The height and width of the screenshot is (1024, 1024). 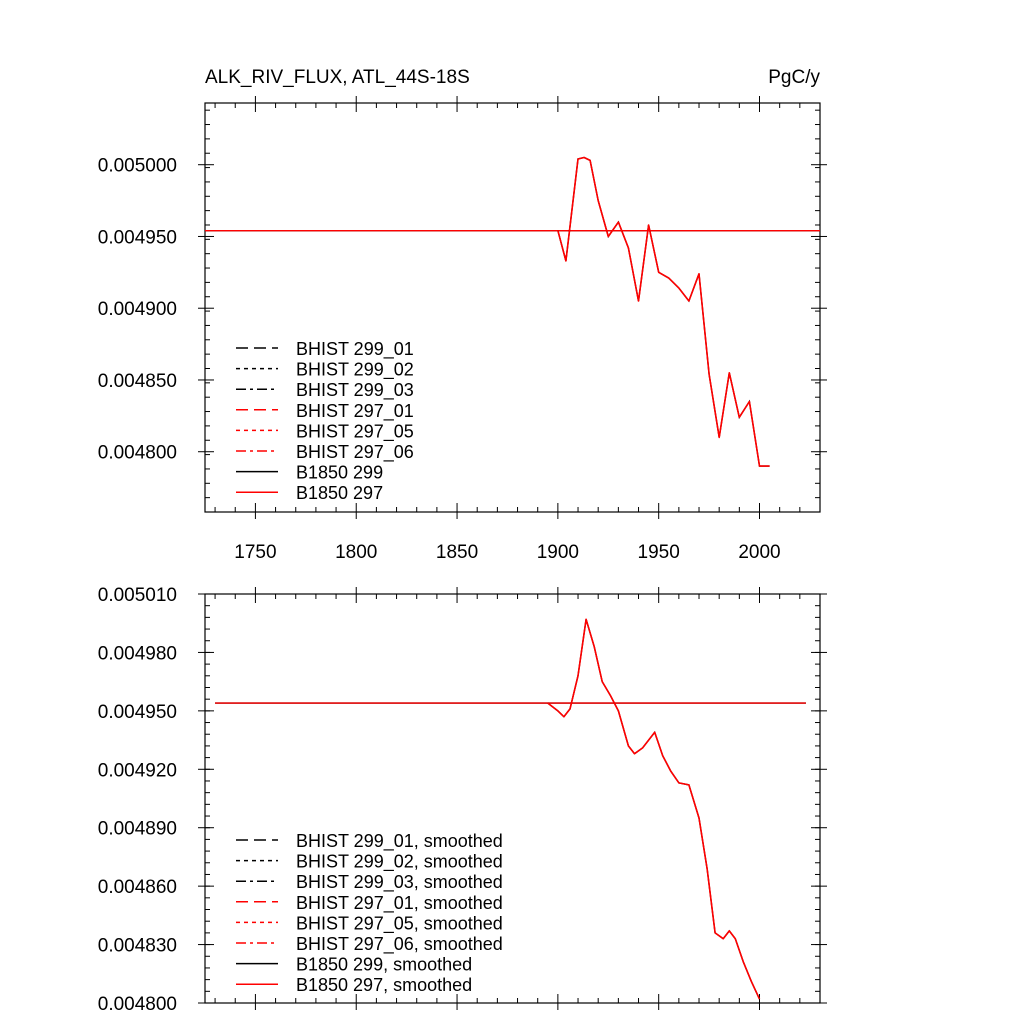 I want to click on x-tick-label: 1750, so click(x=255, y=552).